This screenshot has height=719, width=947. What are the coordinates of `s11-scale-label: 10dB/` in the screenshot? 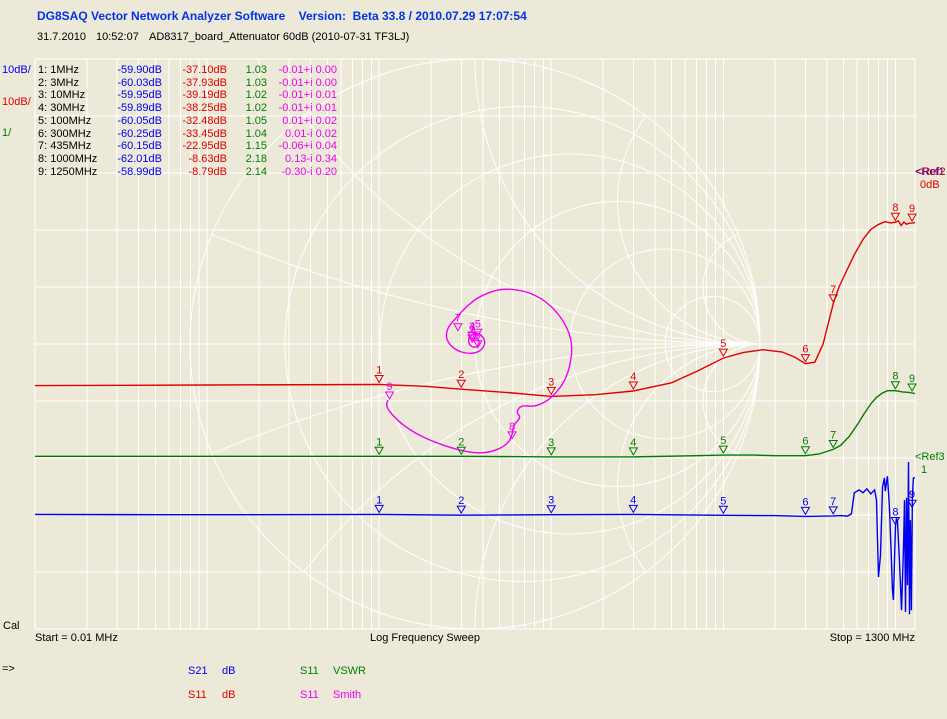 It's located at (16, 102).